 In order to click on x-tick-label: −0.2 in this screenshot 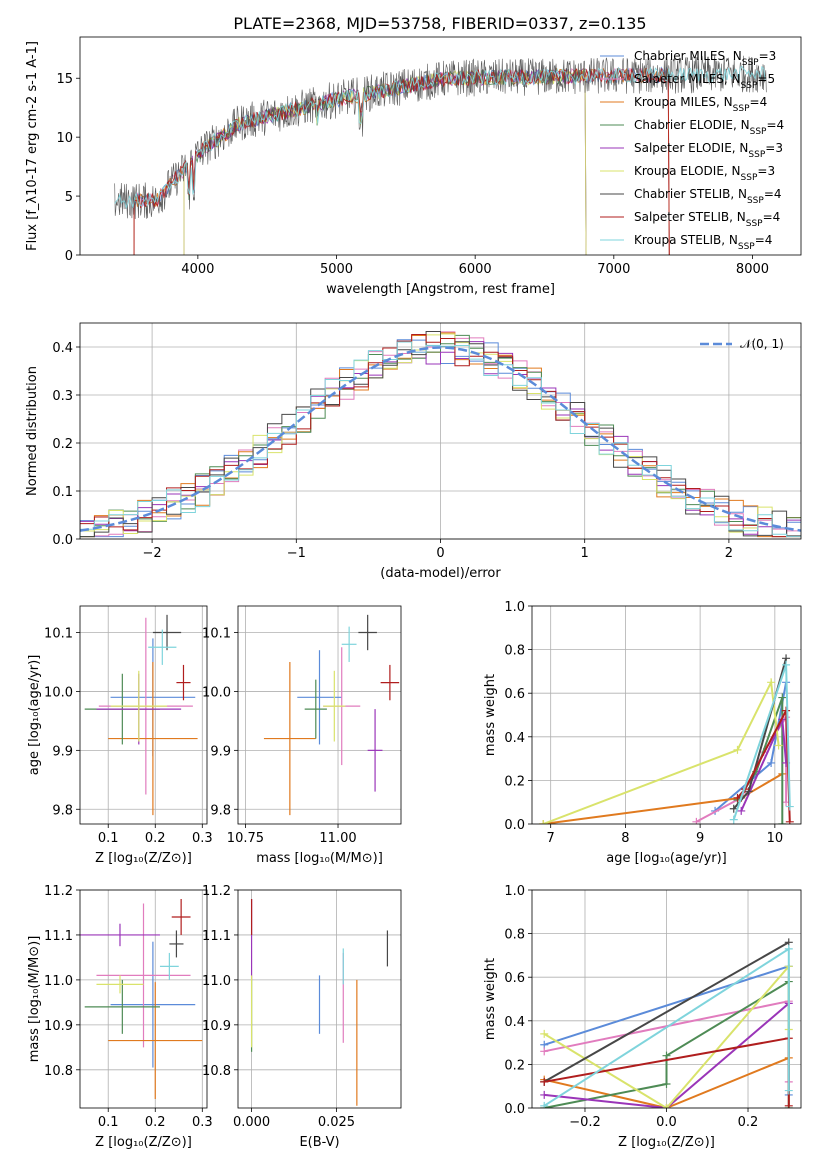, I will do `click(585, 1122)`.